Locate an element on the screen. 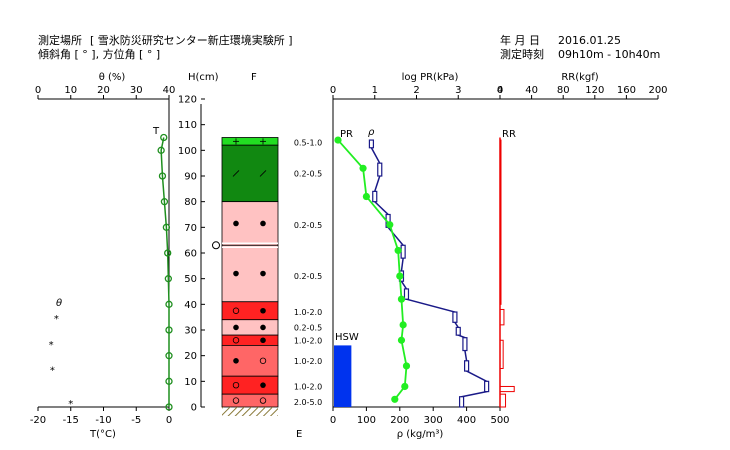 The image size is (730, 450). time-value: 09h10m - 10h40m is located at coordinates (609, 54).